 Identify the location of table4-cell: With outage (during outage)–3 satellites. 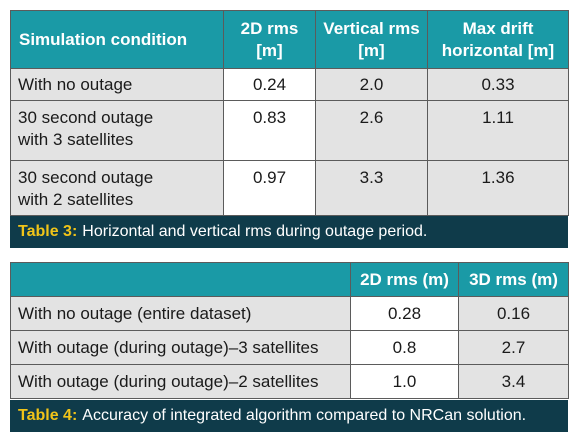
(180, 347).